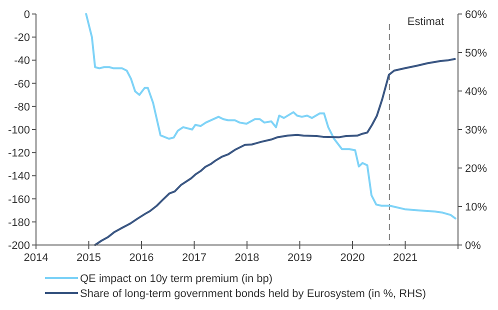 This screenshot has height=310, width=498. What do you see at coordinates (22, 107) in the screenshot?
I see `y-tick-label: -80` at bounding box center [22, 107].